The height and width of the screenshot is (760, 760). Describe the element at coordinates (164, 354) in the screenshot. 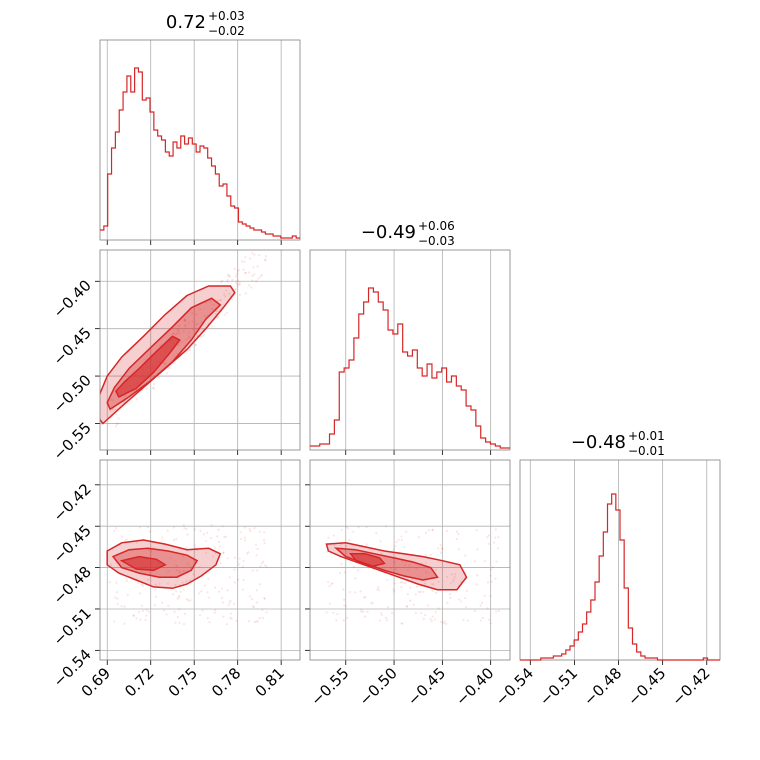

I see `contour-0-1-level-1-line` at that location.